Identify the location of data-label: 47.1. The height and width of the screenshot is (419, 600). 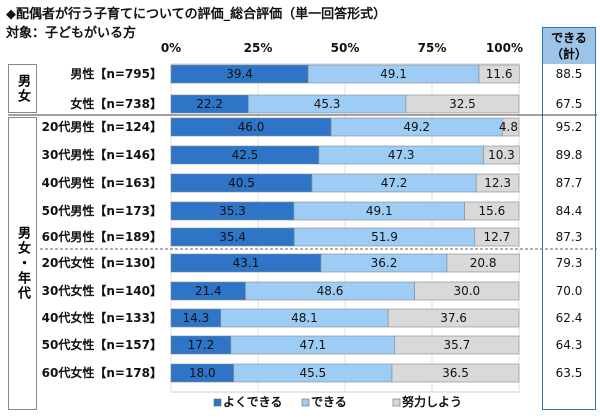
(312, 345).